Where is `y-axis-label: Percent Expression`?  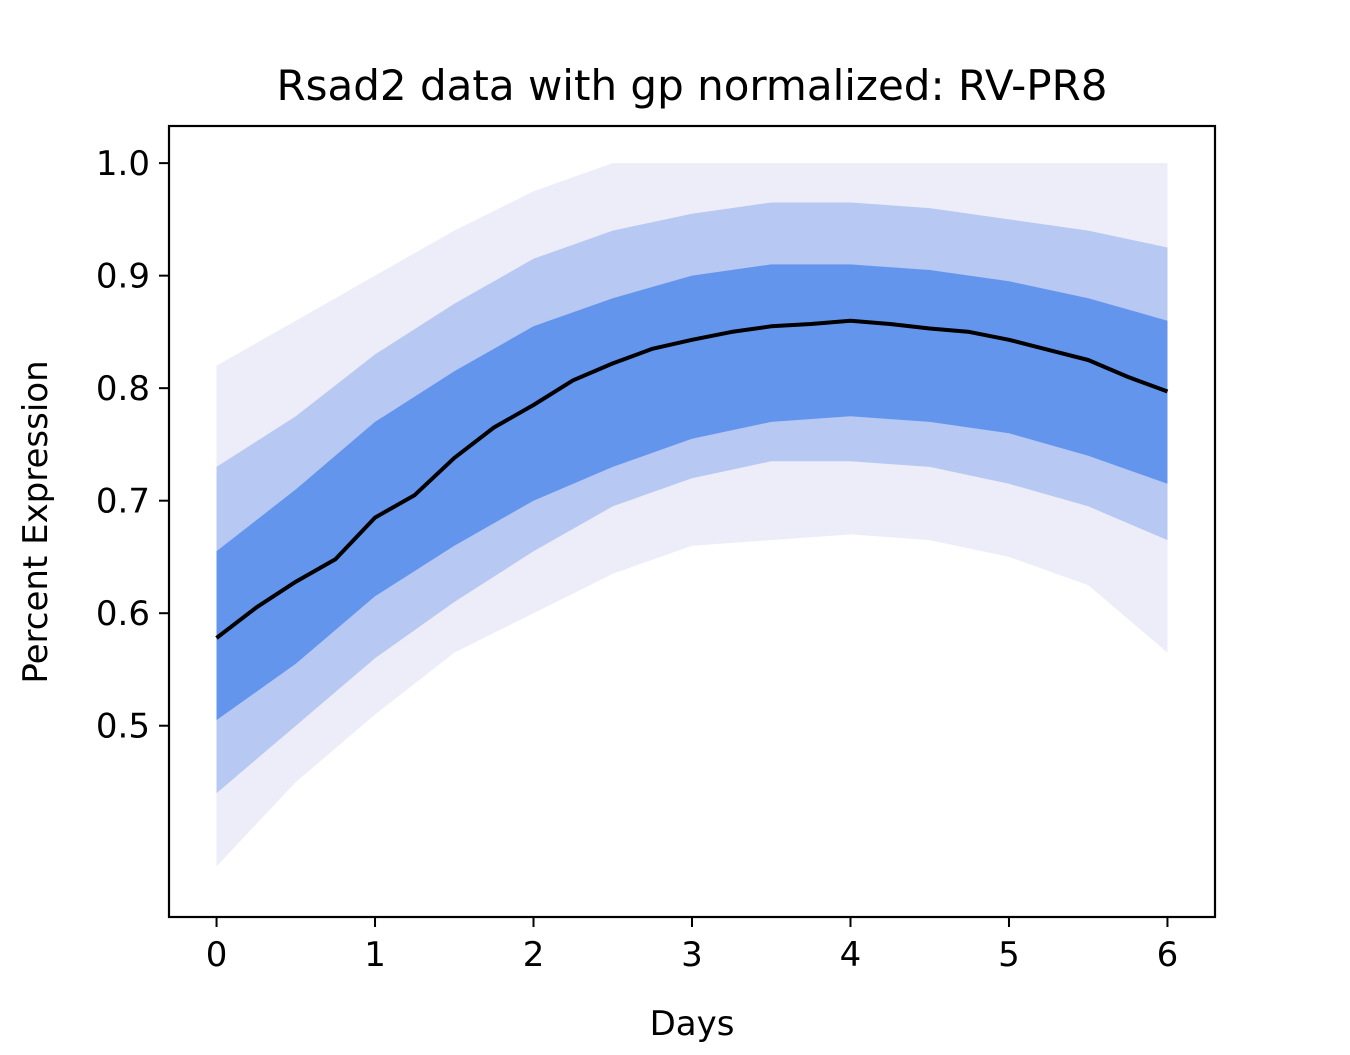 y-axis-label: Percent Expression is located at coordinates (36, 521).